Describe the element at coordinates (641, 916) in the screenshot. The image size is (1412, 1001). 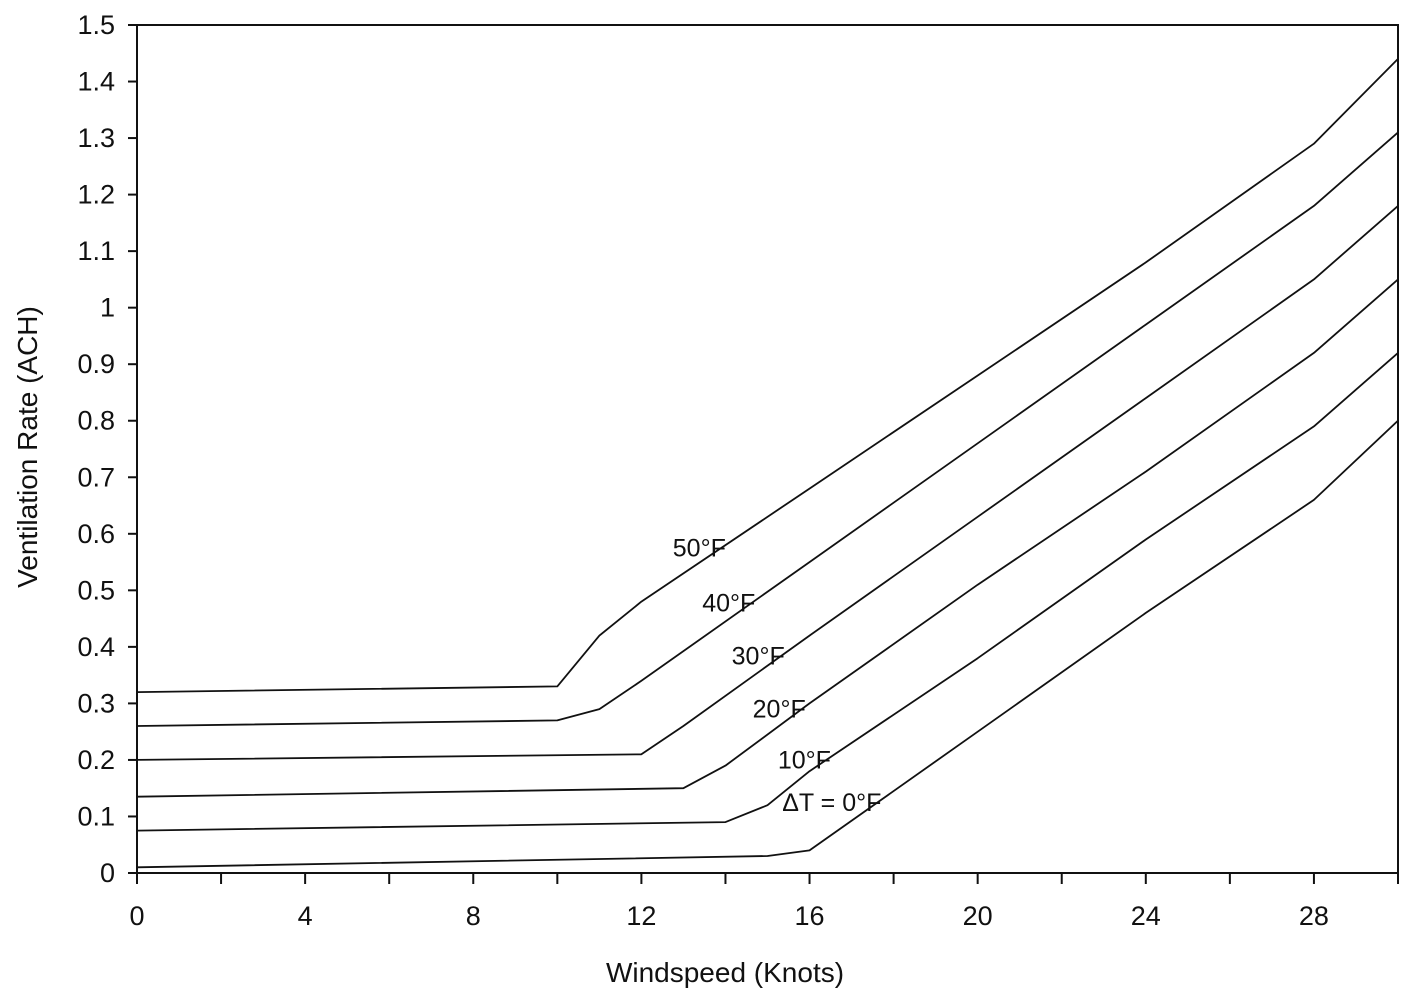
I see `x-tick-label: 12` at that location.